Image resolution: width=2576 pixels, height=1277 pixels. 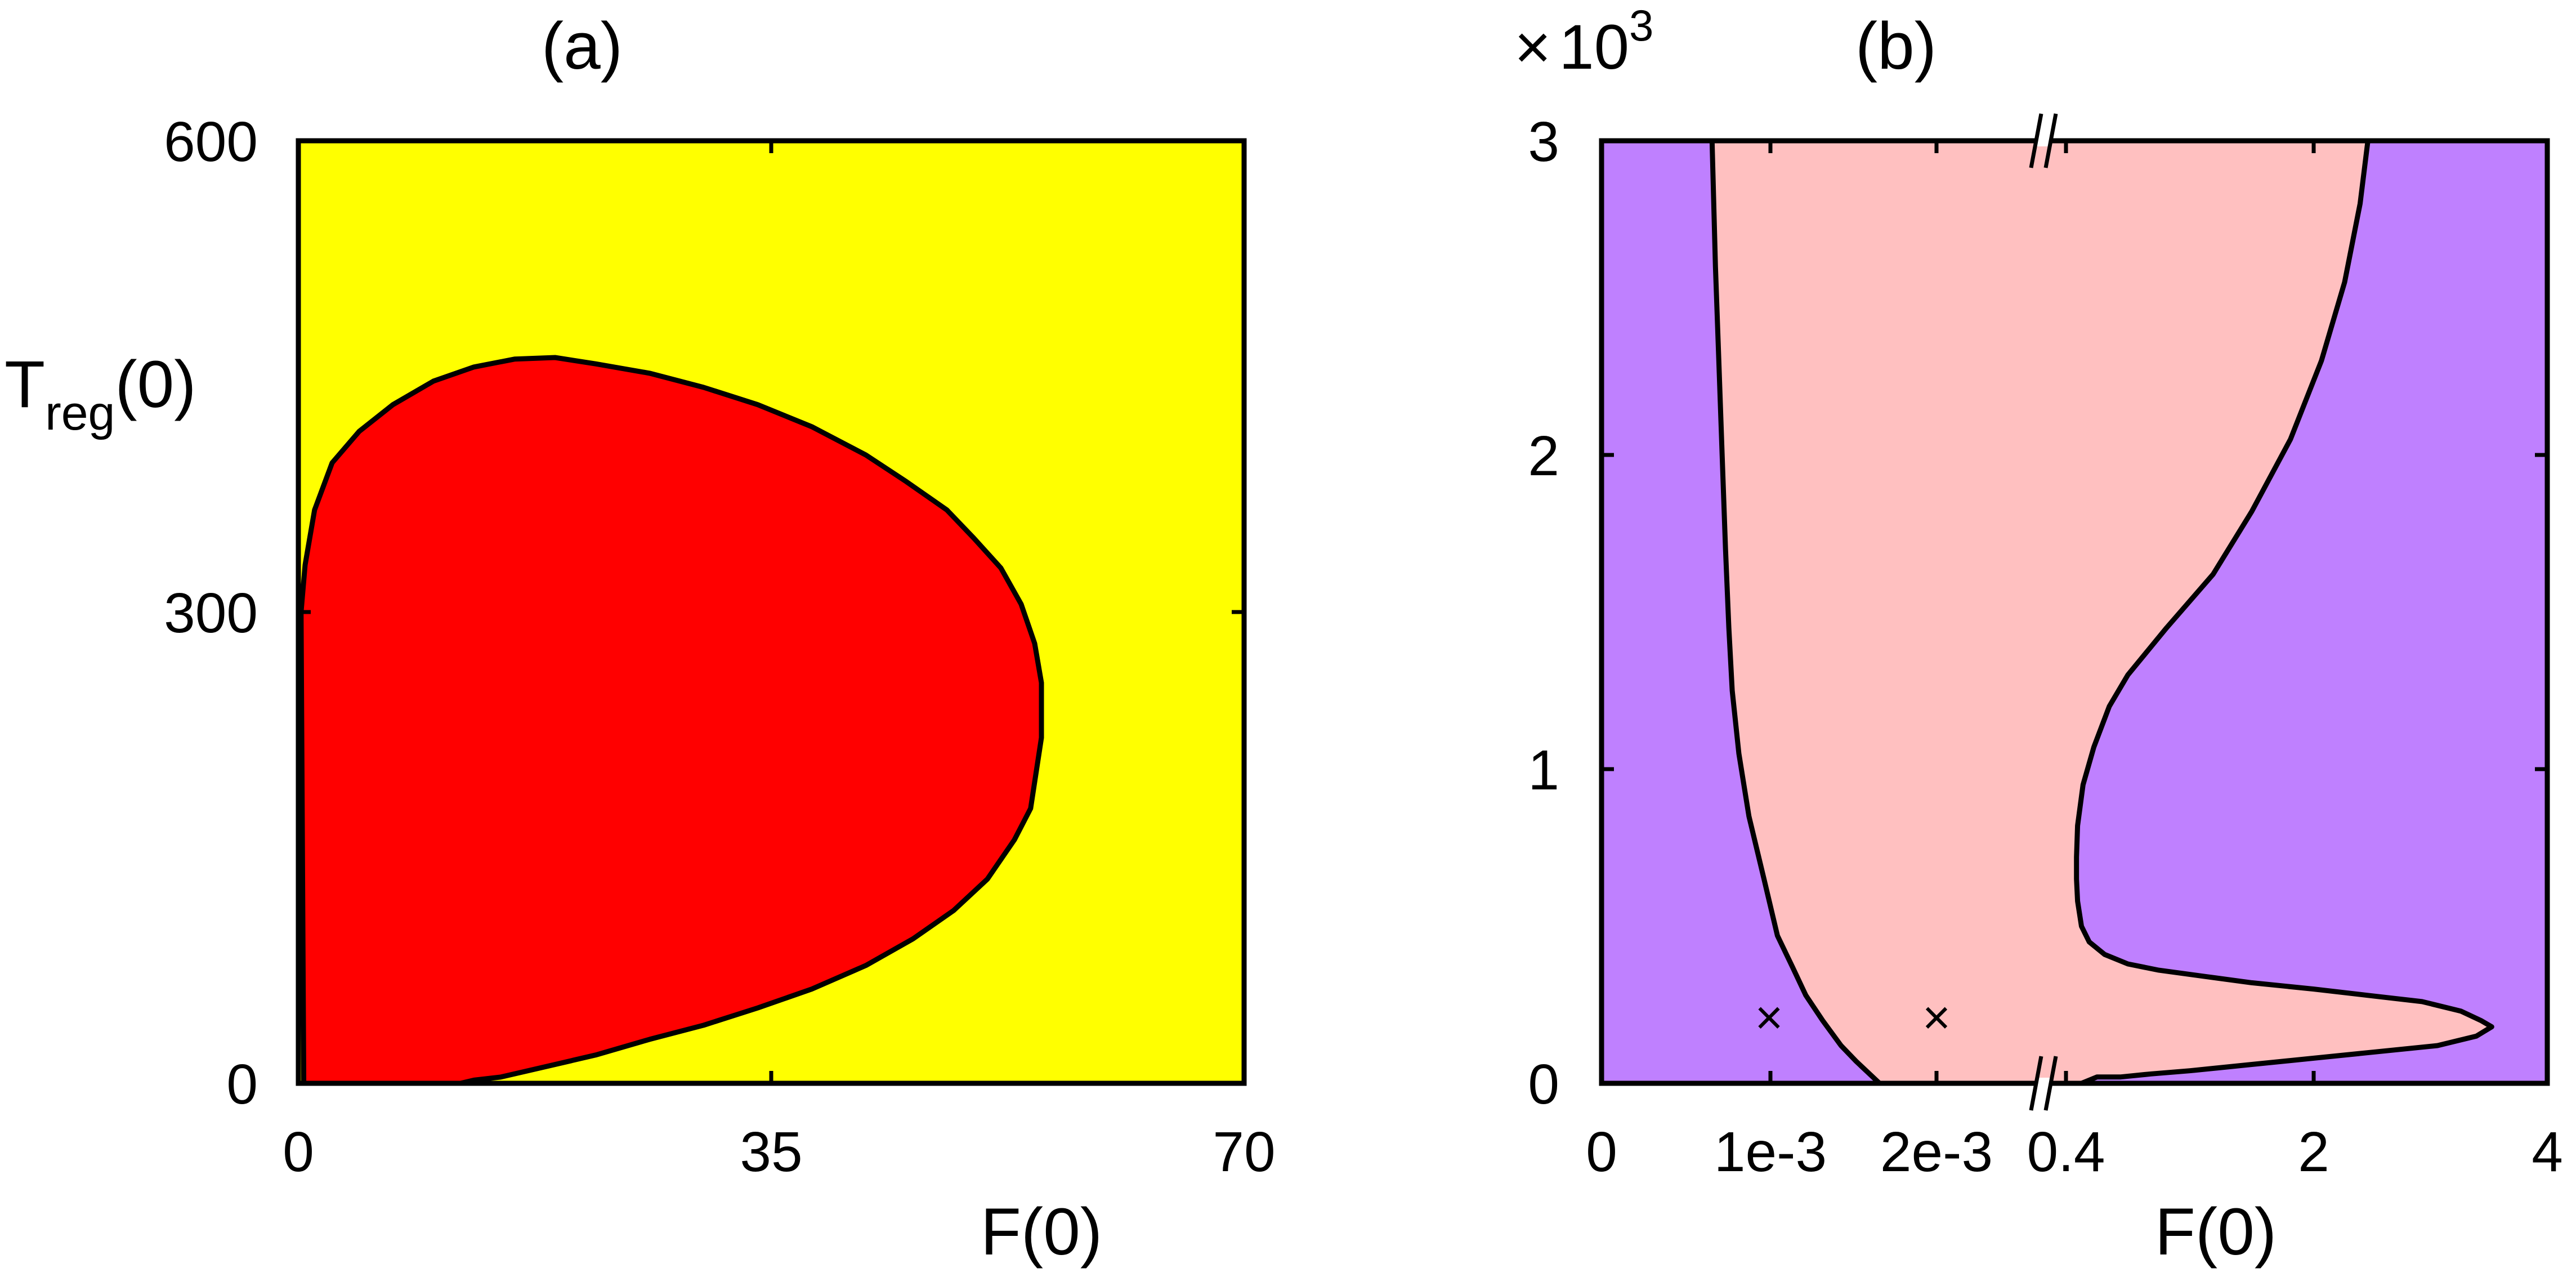 I want to click on panel-b-x-axis-label: F(0), so click(x=2216, y=1232).